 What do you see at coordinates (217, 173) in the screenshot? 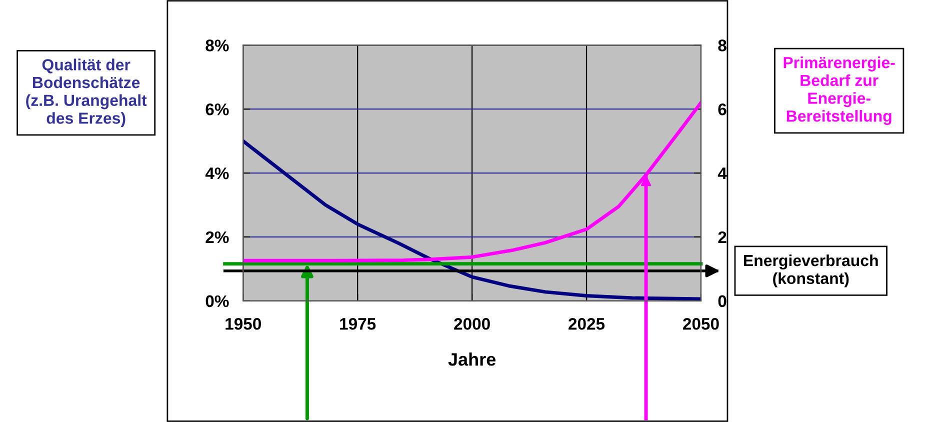
I see `y-tick-label: 4%` at bounding box center [217, 173].